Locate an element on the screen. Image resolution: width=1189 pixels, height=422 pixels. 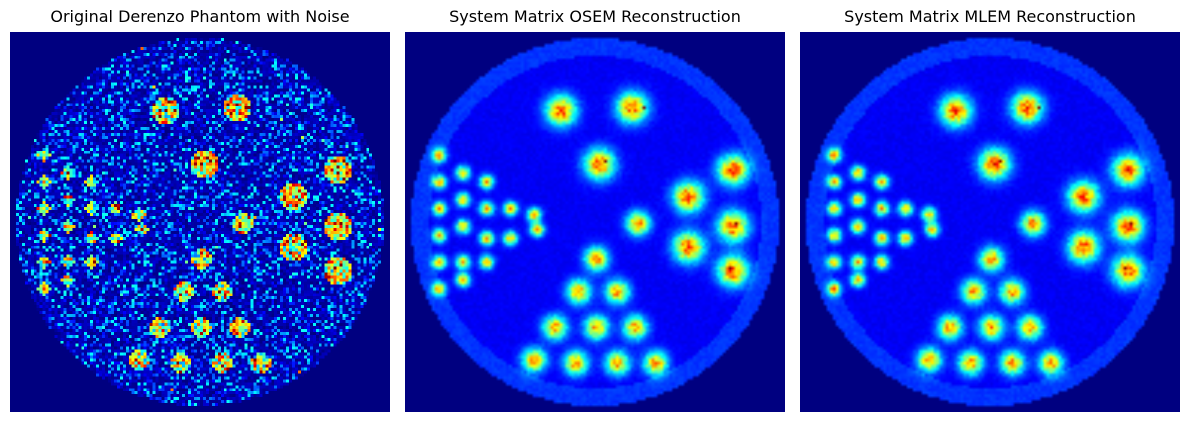
panel-title: Original Derenzo Phantom with Noise is located at coordinates (200, 16).